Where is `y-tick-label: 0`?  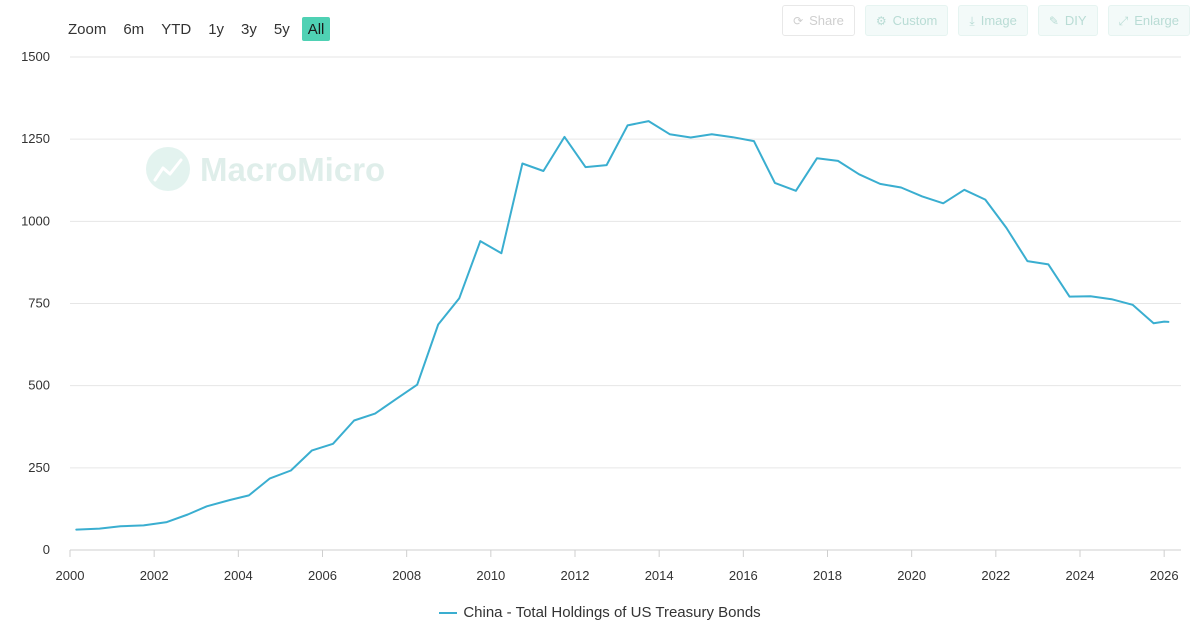
y-tick-label: 0 is located at coordinates (46, 549).